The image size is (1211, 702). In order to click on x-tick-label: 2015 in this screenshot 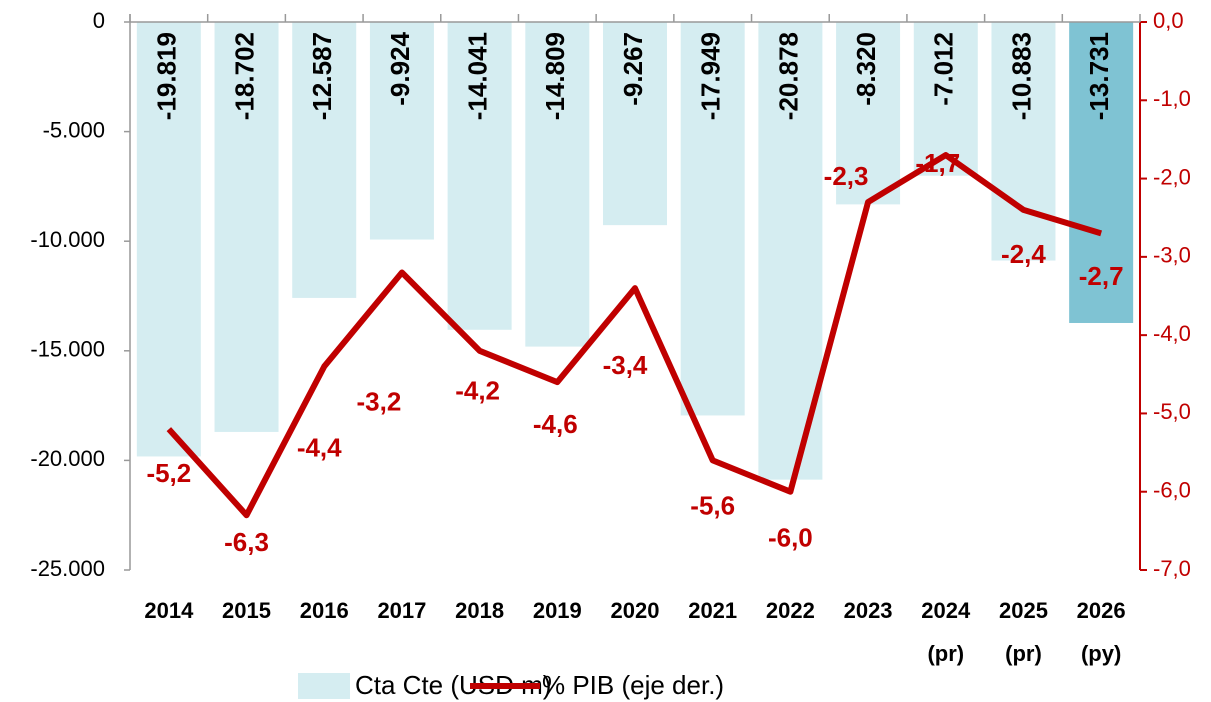, I will do `click(246, 610)`.